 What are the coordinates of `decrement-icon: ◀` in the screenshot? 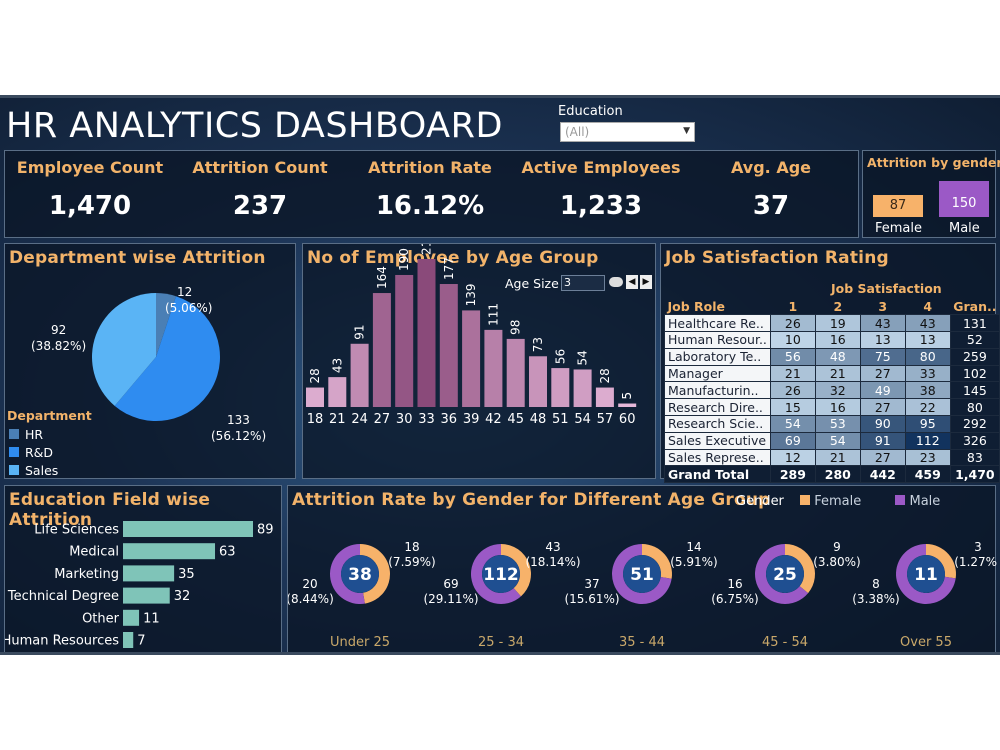 It's located at (632, 282).